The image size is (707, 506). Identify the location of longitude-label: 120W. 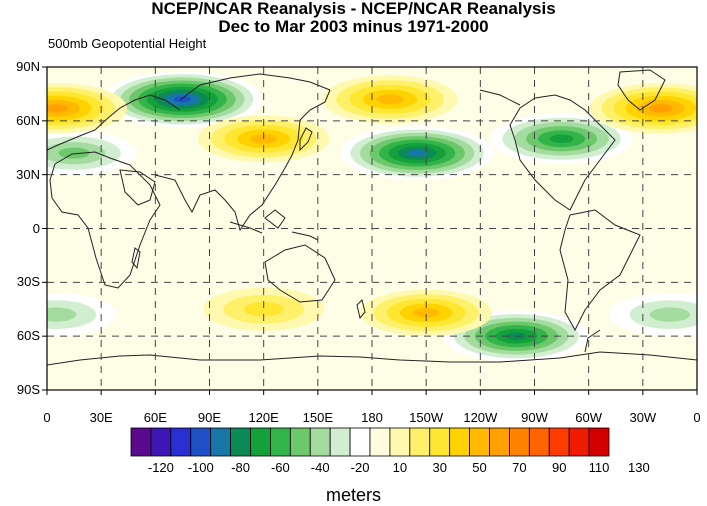
(480, 417).